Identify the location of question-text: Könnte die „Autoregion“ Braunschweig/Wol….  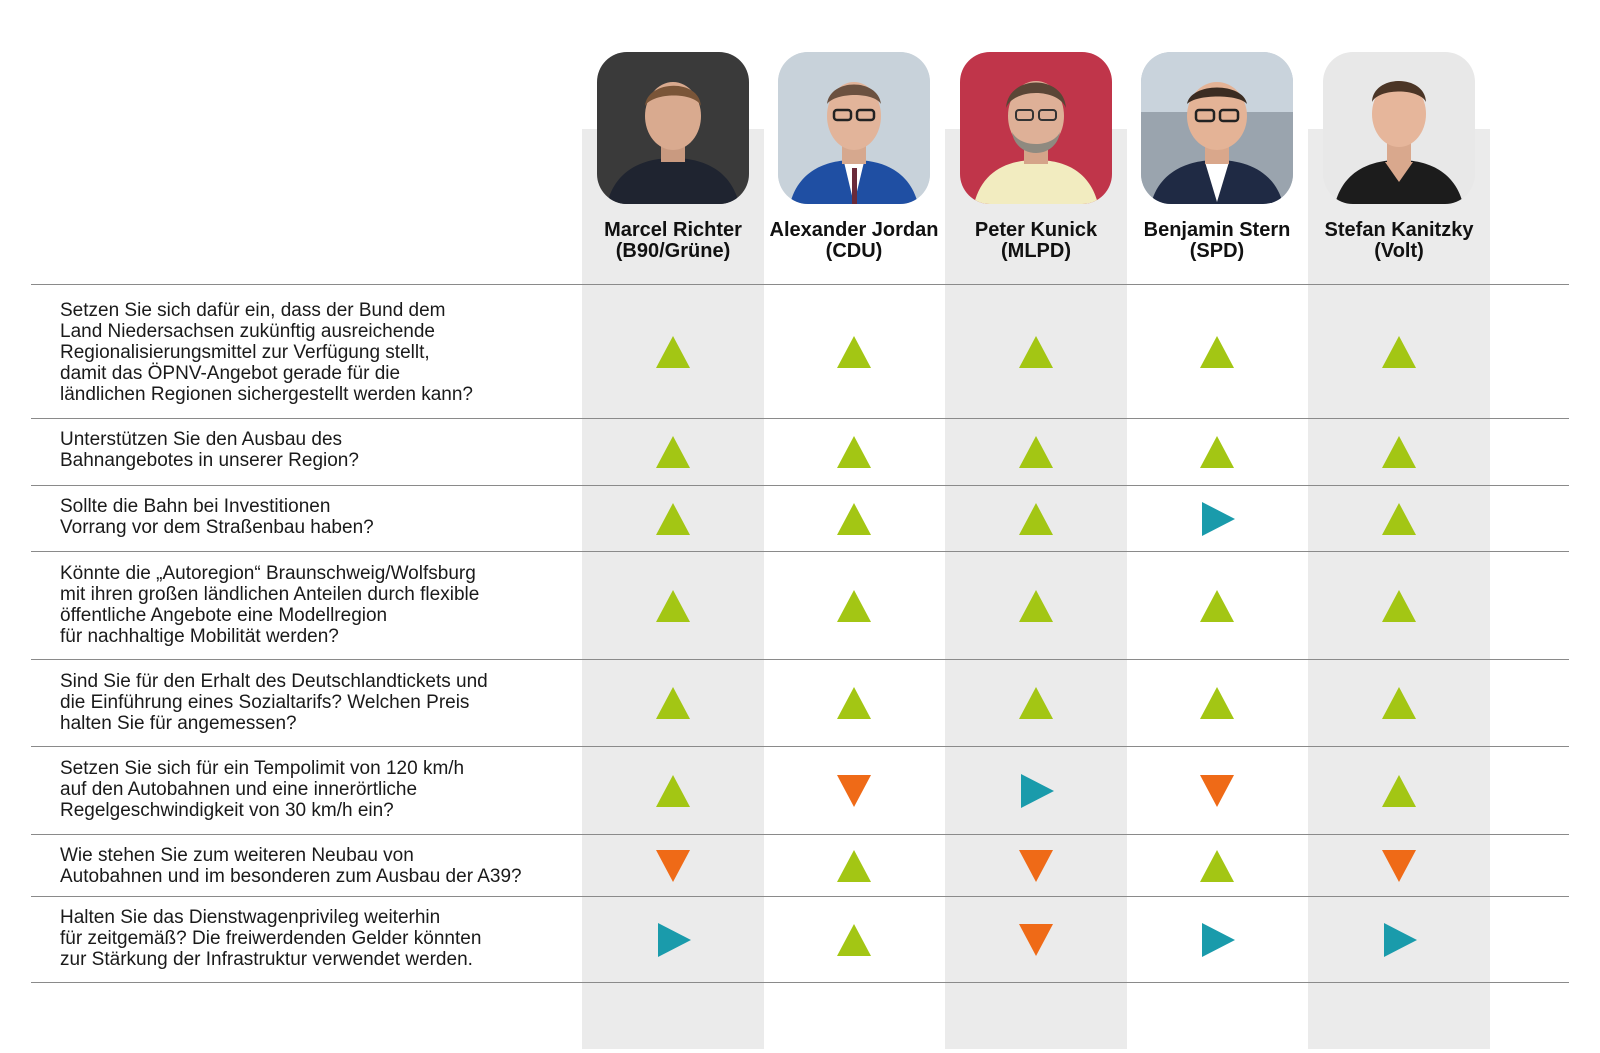
(320, 605).